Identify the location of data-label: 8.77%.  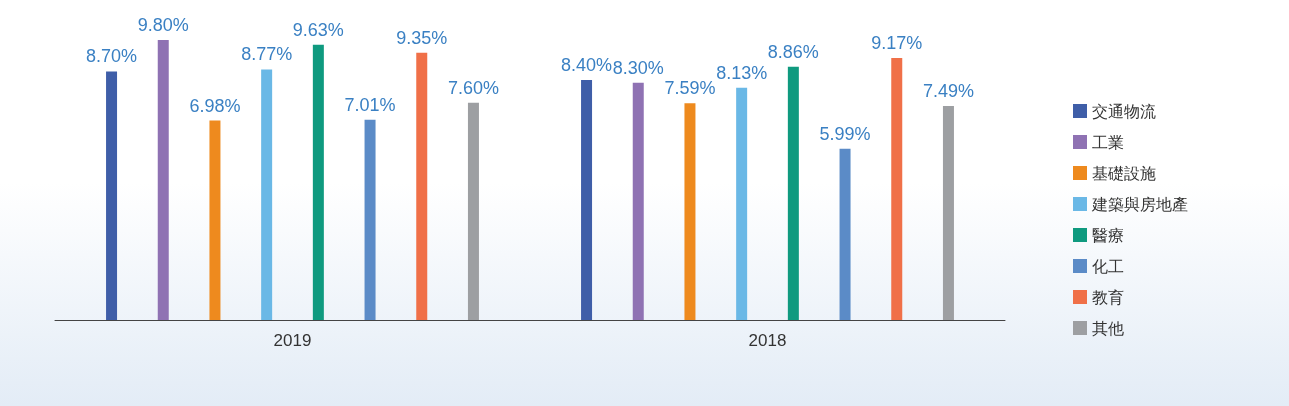
(267, 54).